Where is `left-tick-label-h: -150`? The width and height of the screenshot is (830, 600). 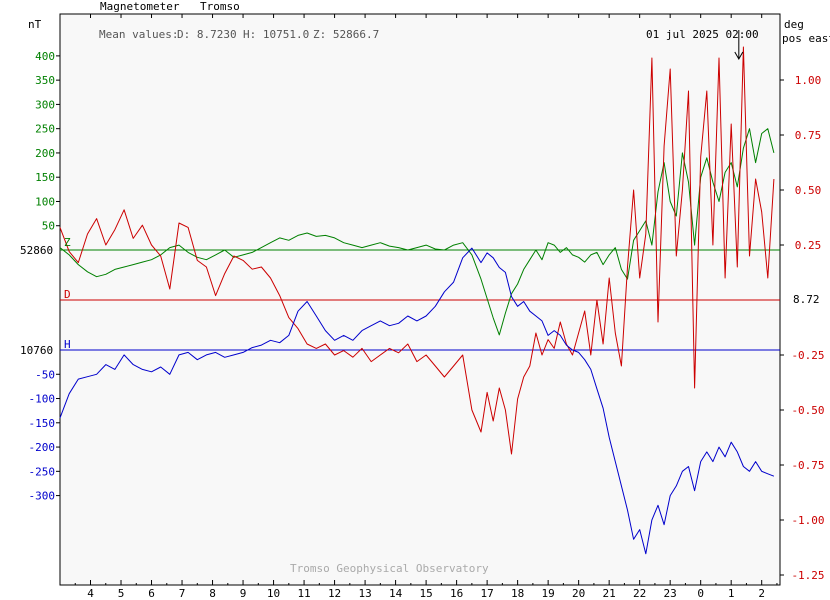 left-tick-label-h: -150 is located at coordinates (42, 423).